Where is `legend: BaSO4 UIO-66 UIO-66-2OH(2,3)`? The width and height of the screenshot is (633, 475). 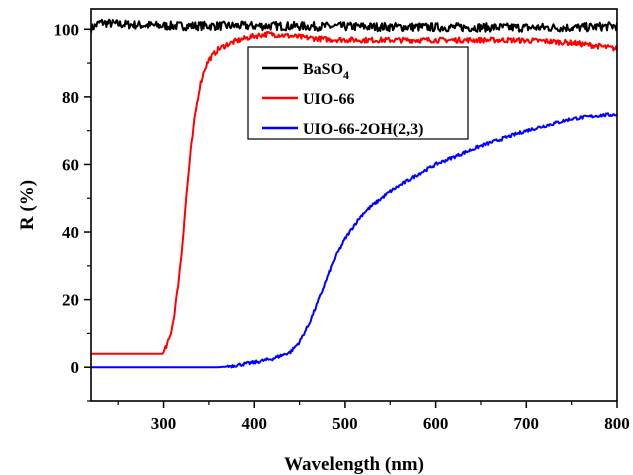
legend: BaSO4 UIO-66 UIO-66-2OH(2,3) is located at coordinates (358, 93).